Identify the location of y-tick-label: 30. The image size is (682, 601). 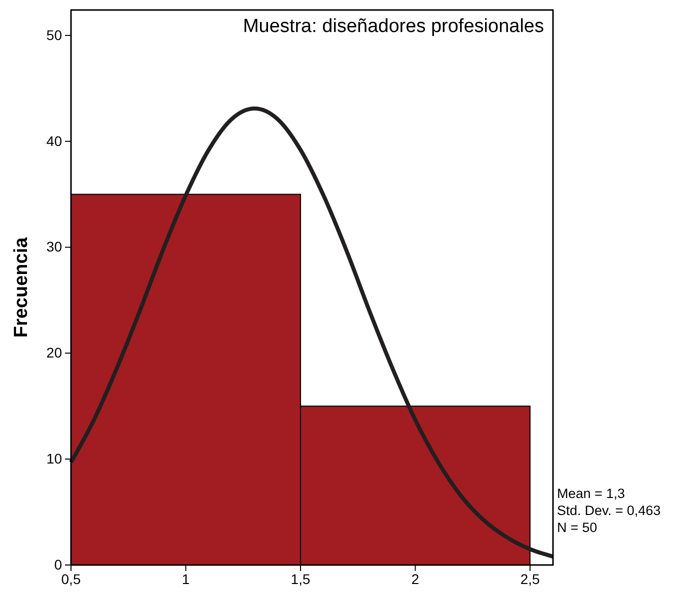
(54, 246).